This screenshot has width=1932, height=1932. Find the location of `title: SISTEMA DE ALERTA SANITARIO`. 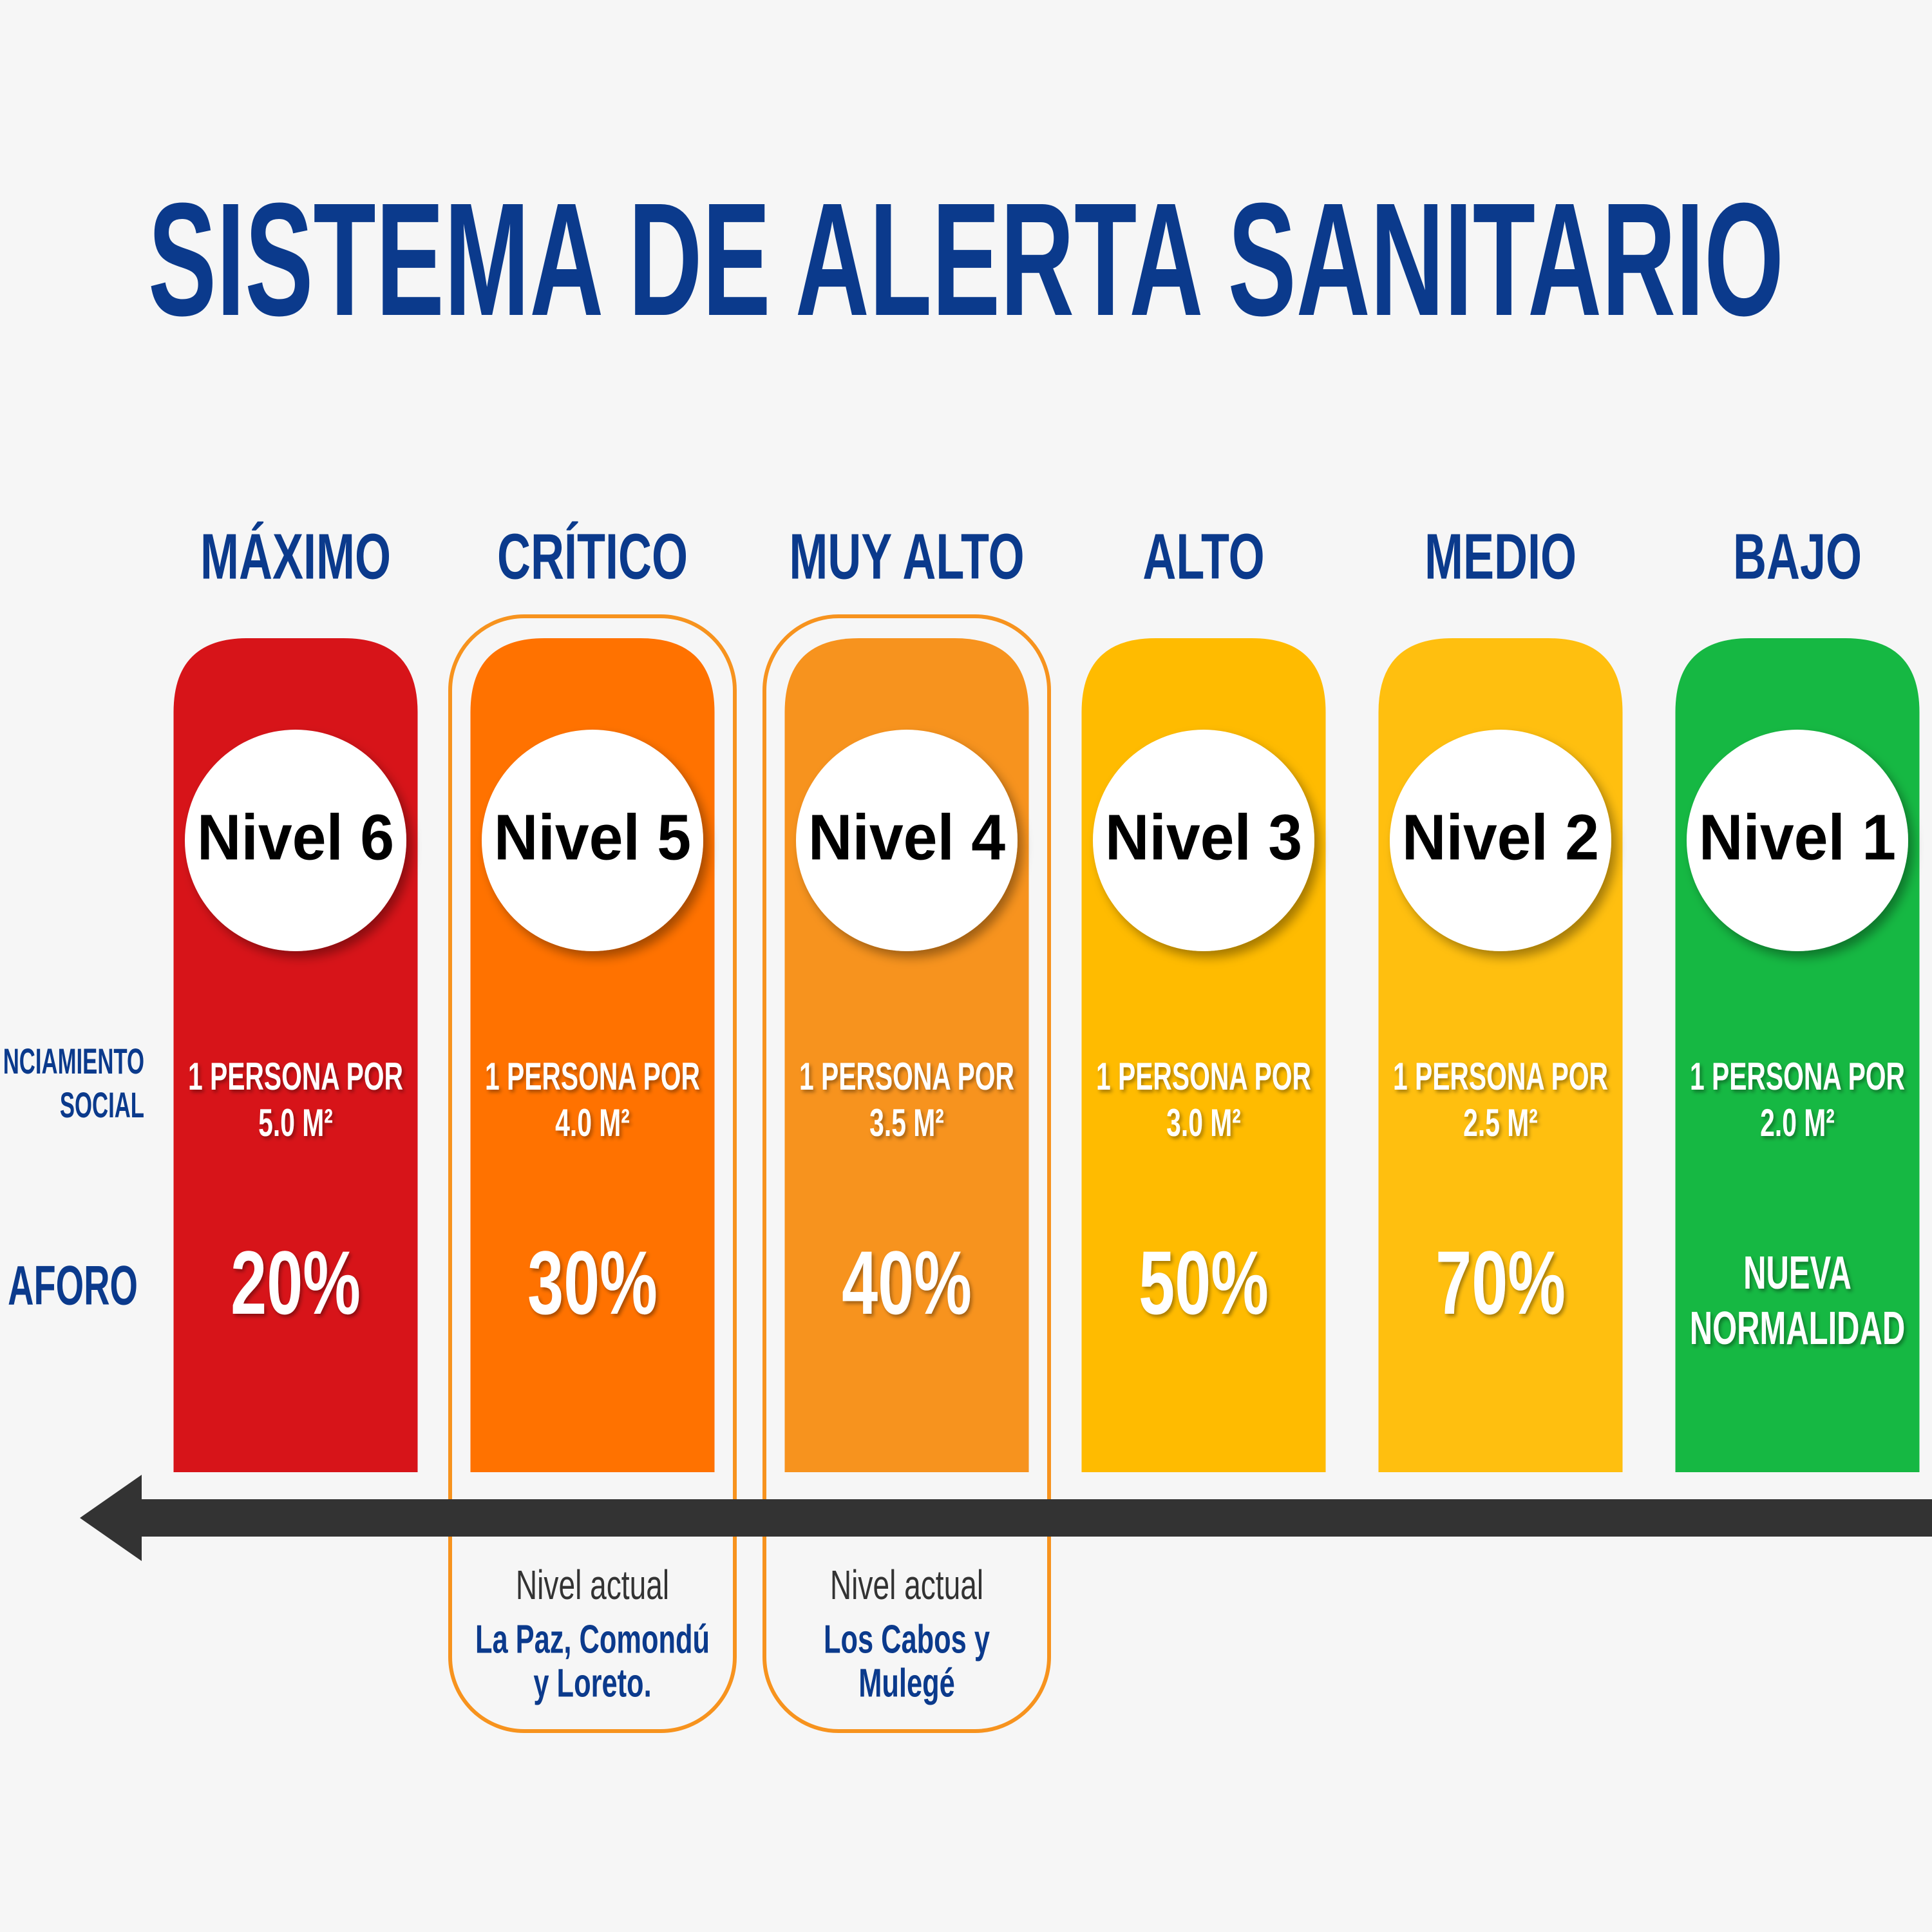

title: SISTEMA DE ALERTA SANITARIO is located at coordinates (966, 259).